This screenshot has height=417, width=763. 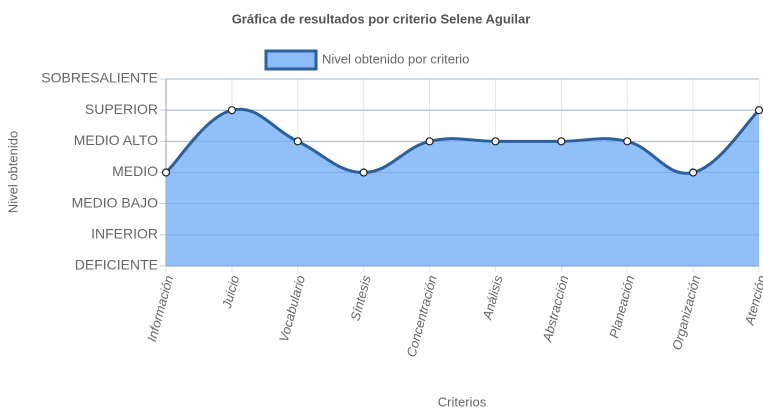 I want to click on y-tick-label: INFERIOR, so click(x=124, y=234).